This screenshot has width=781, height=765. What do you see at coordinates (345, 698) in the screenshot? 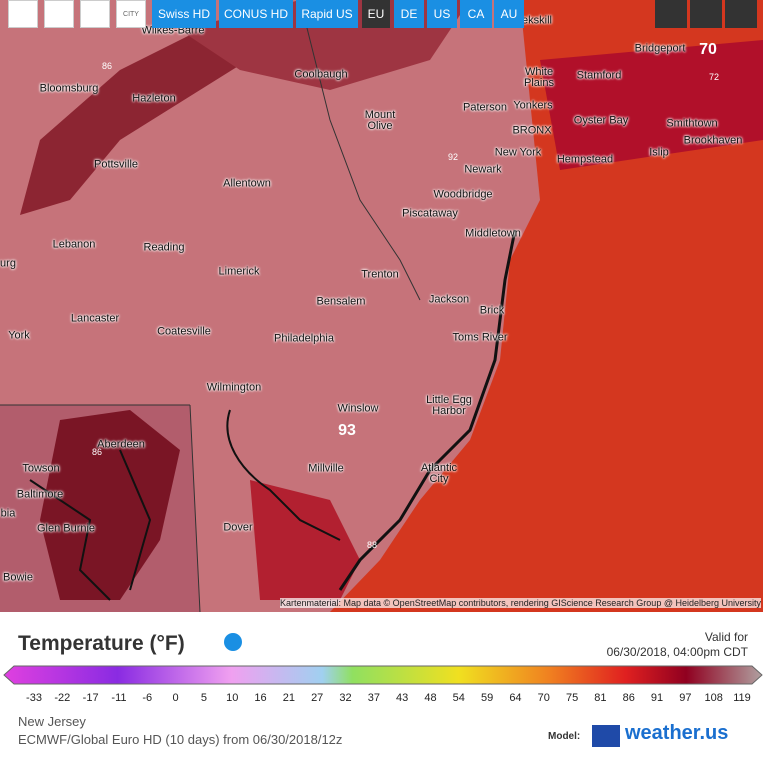
I see `scale-tick-label: 32` at bounding box center [345, 698].